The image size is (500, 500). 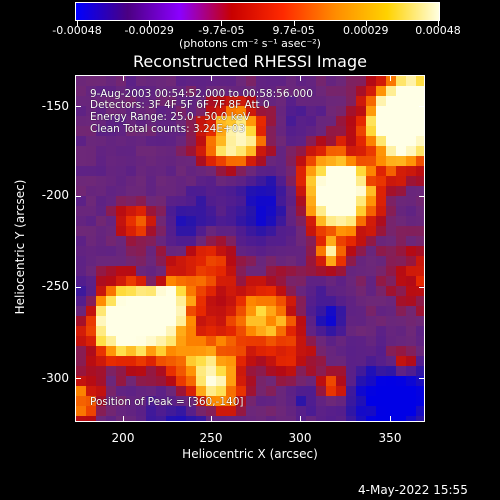 What do you see at coordinates (170, 117) in the screenshot?
I see `energy-annotation: Energy Range: 25.0 - 50.0 keV` at bounding box center [170, 117].